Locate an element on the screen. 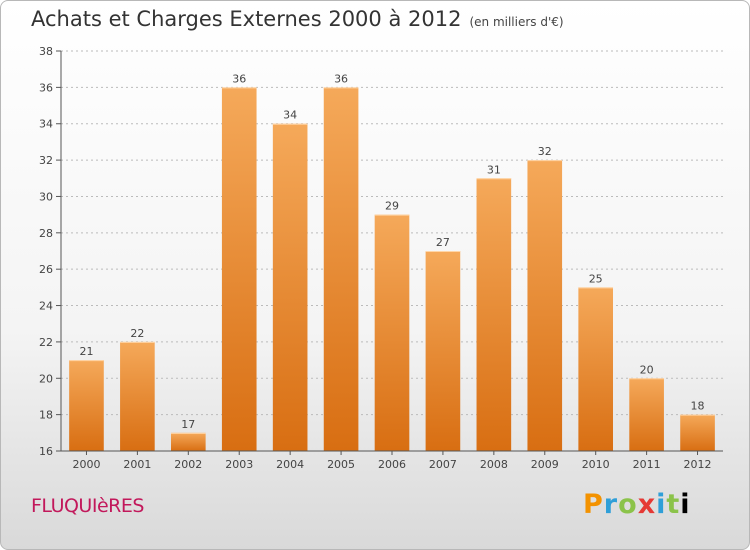 The width and height of the screenshot is (750, 550). y-tick-label: 32 is located at coordinates (46, 160).